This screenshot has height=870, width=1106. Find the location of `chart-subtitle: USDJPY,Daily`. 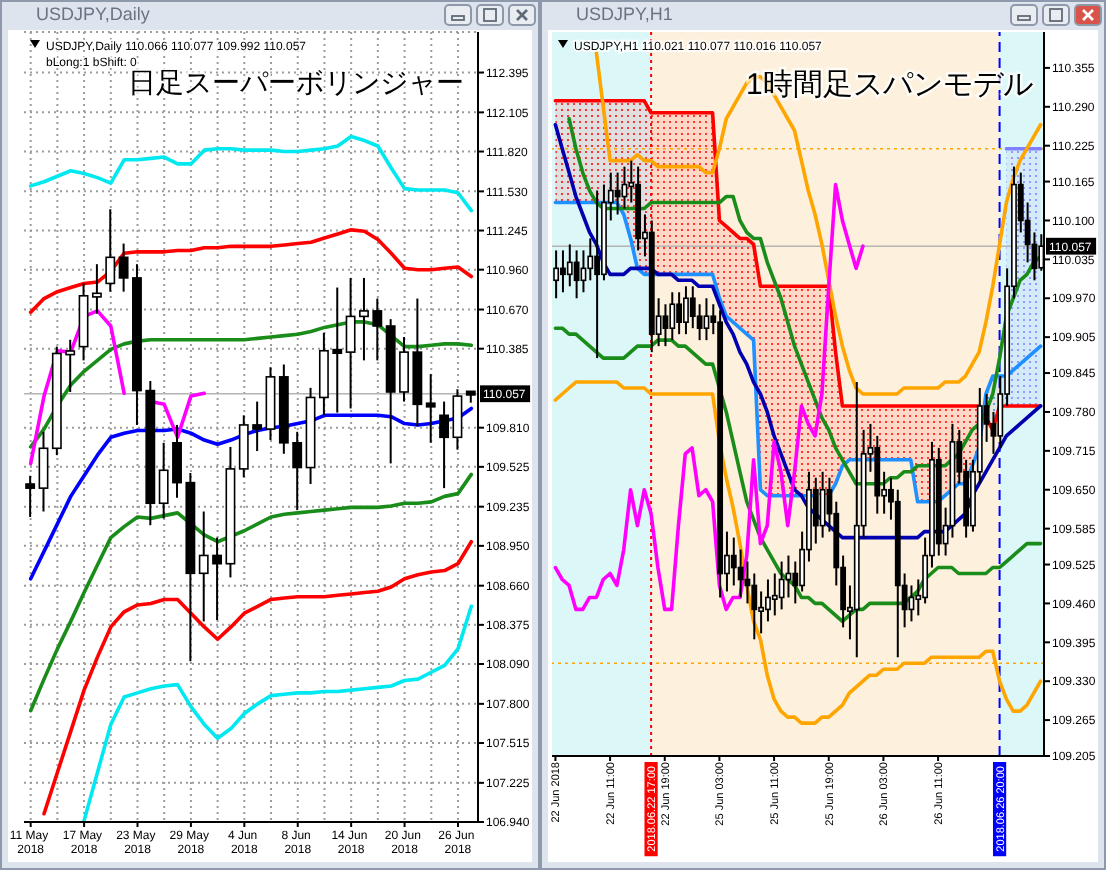

chart-subtitle: USDJPY,Daily is located at coordinates (93, 15).